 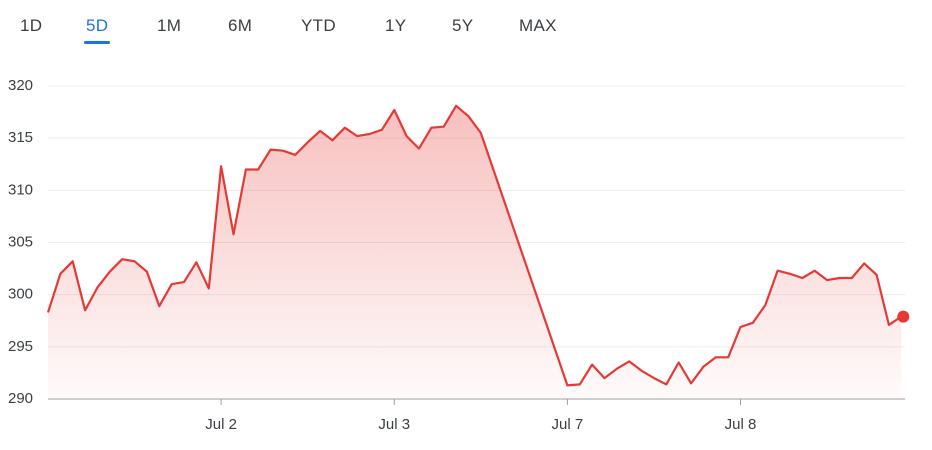 I want to click on y-tick-label: 290, so click(x=20, y=398).